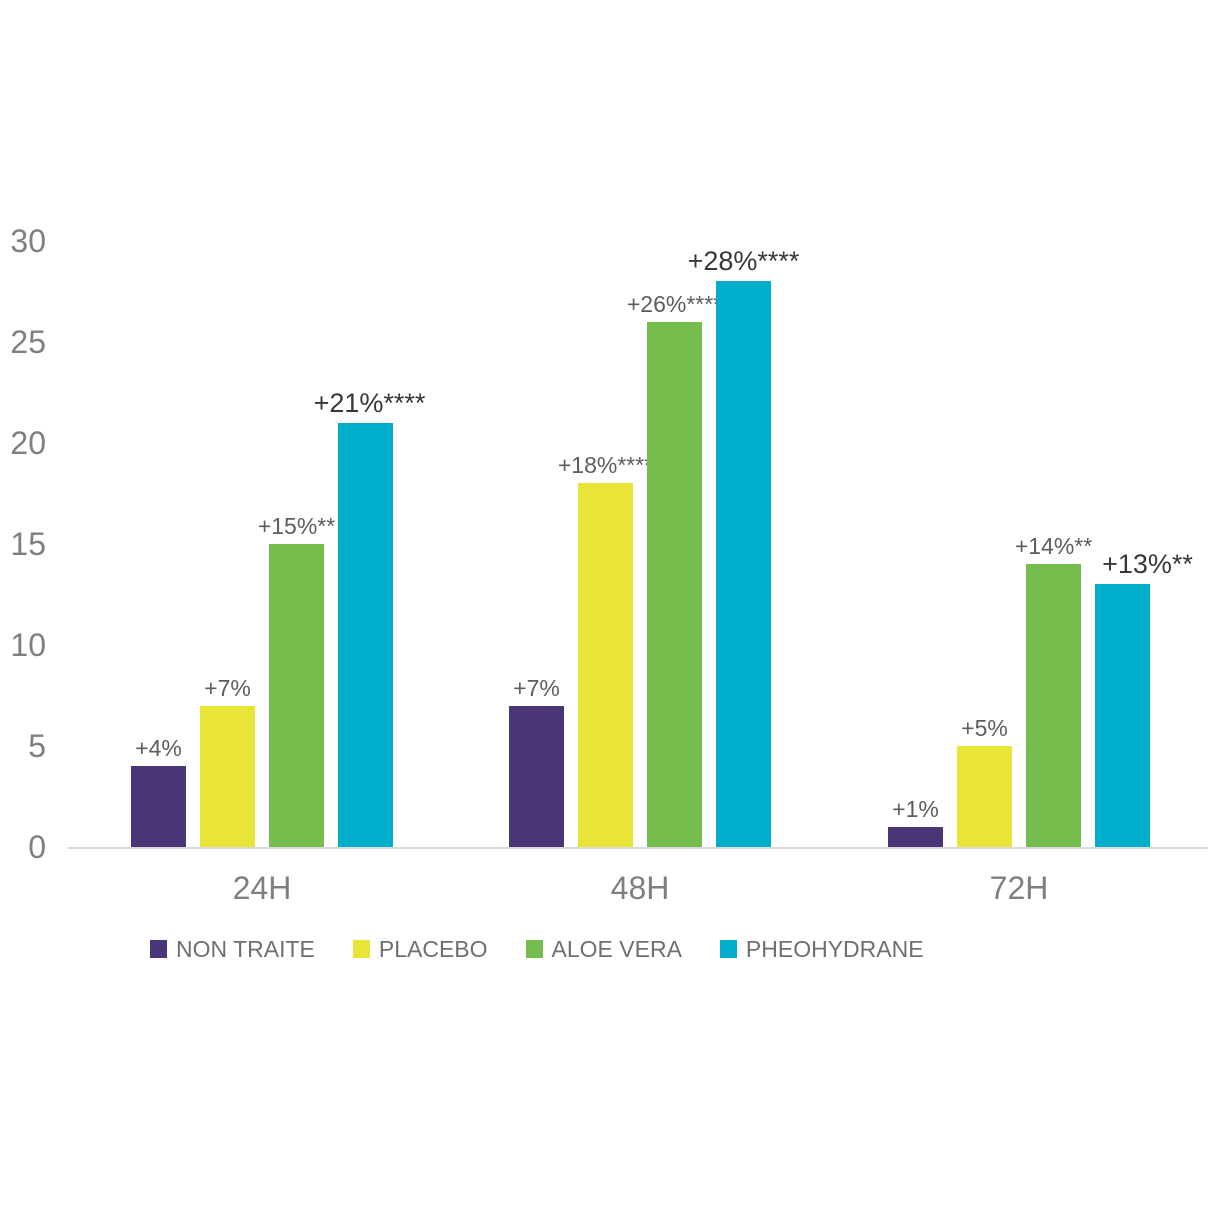  What do you see at coordinates (640, 888) in the screenshot?
I see `x-axis-category-label-48h: 48H` at bounding box center [640, 888].